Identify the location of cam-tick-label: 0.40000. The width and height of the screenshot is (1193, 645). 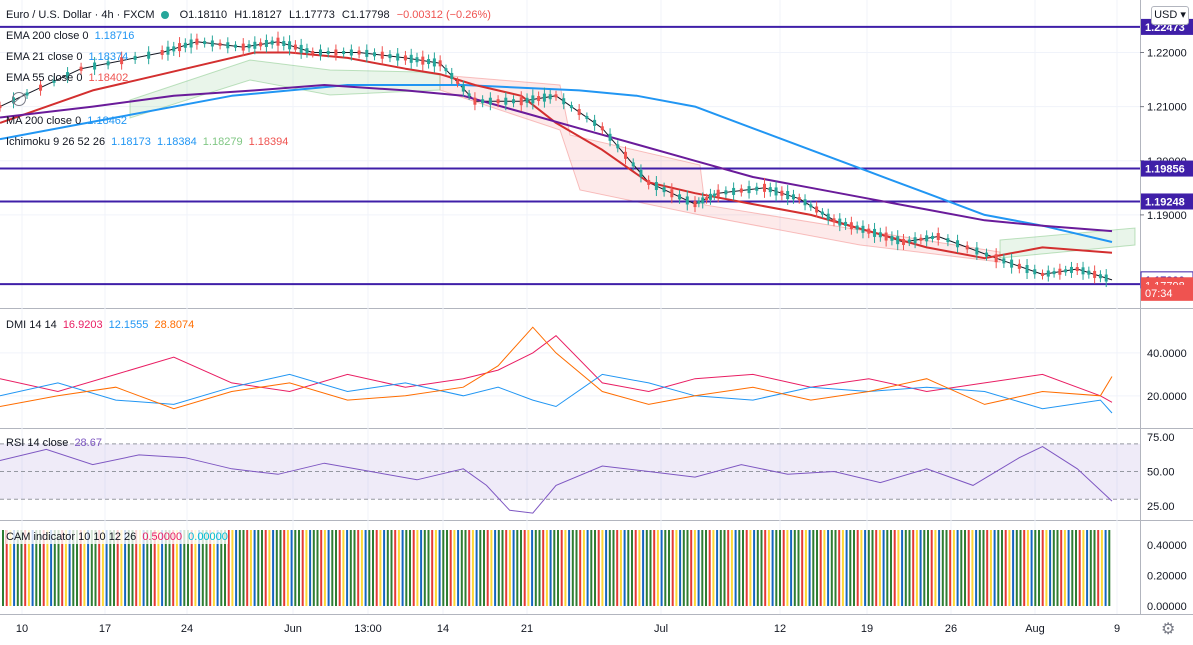
(1167, 546).